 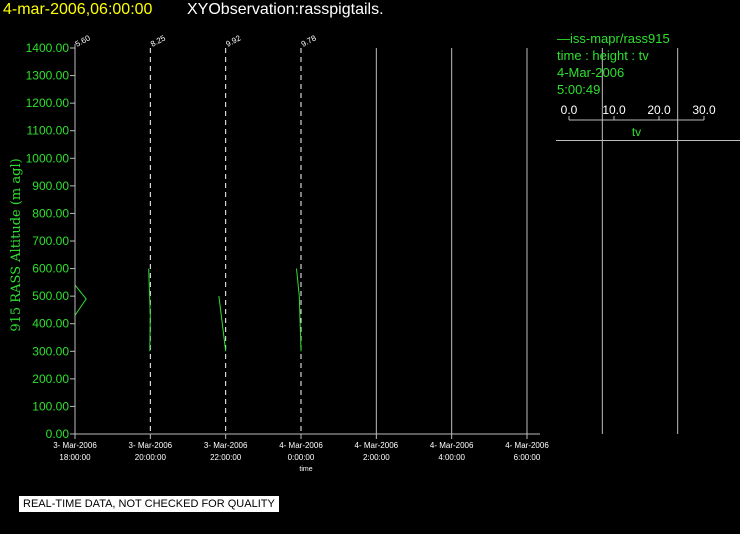 What do you see at coordinates (614, 110) in the screenshot?
I see `legend-scale-tick-label: 10.0` at bounding box center [614, 110].